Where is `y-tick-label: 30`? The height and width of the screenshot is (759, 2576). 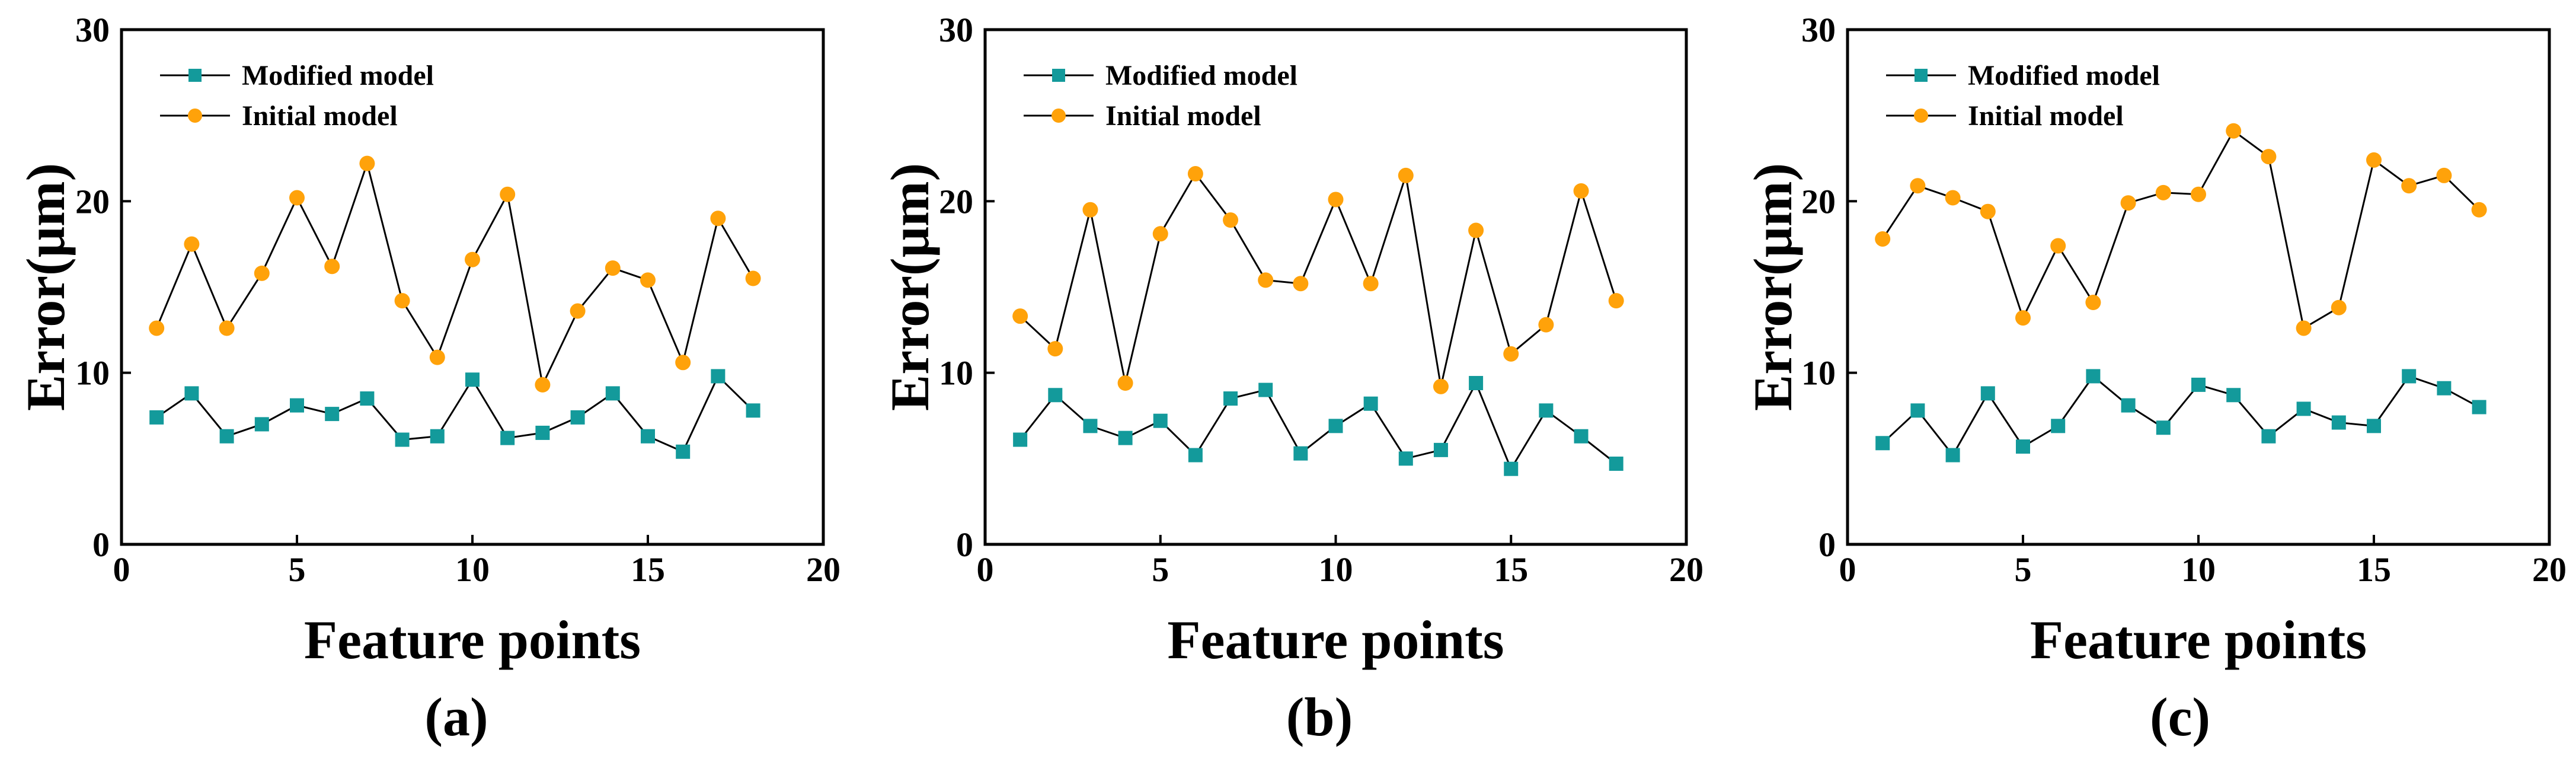 y-tick-label: 30 is located at coordinates (1818, 30).